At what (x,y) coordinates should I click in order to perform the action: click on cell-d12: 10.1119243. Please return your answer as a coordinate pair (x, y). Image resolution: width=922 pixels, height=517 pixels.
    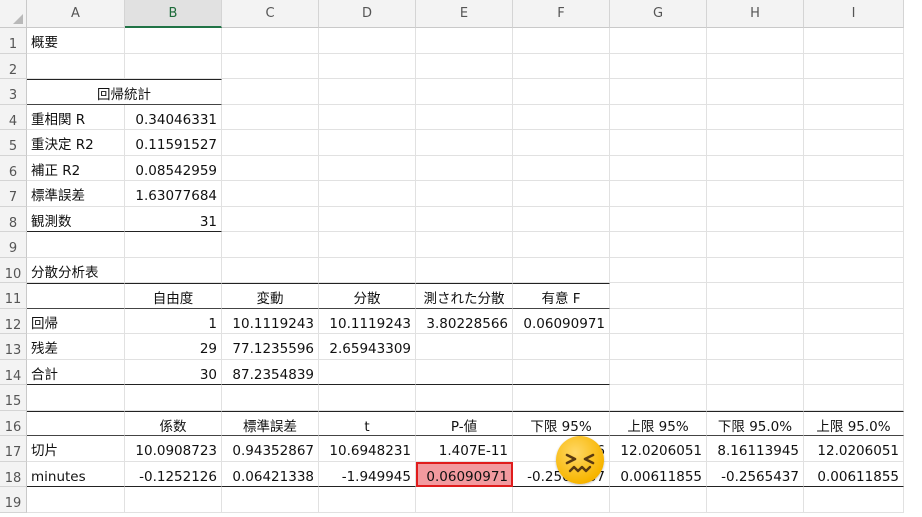
    Looking at the image, I should click on (367, 321).